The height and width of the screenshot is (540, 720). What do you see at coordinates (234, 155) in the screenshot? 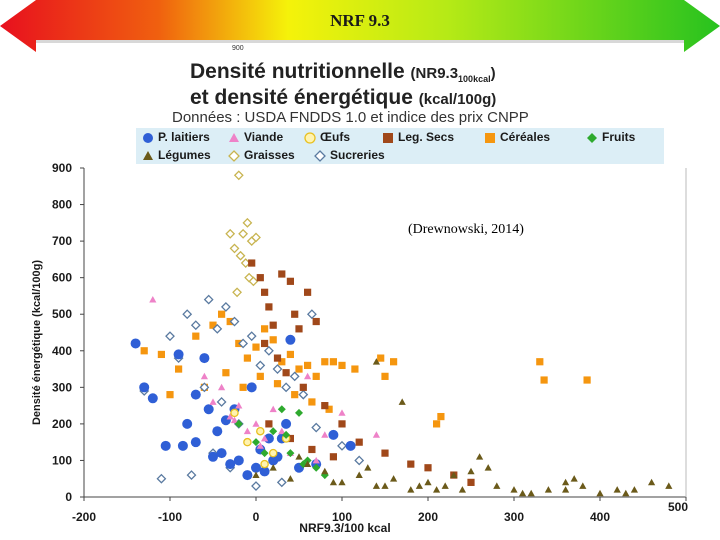
I see `yellow-diamond-icon` at bounding box center [234, 155].